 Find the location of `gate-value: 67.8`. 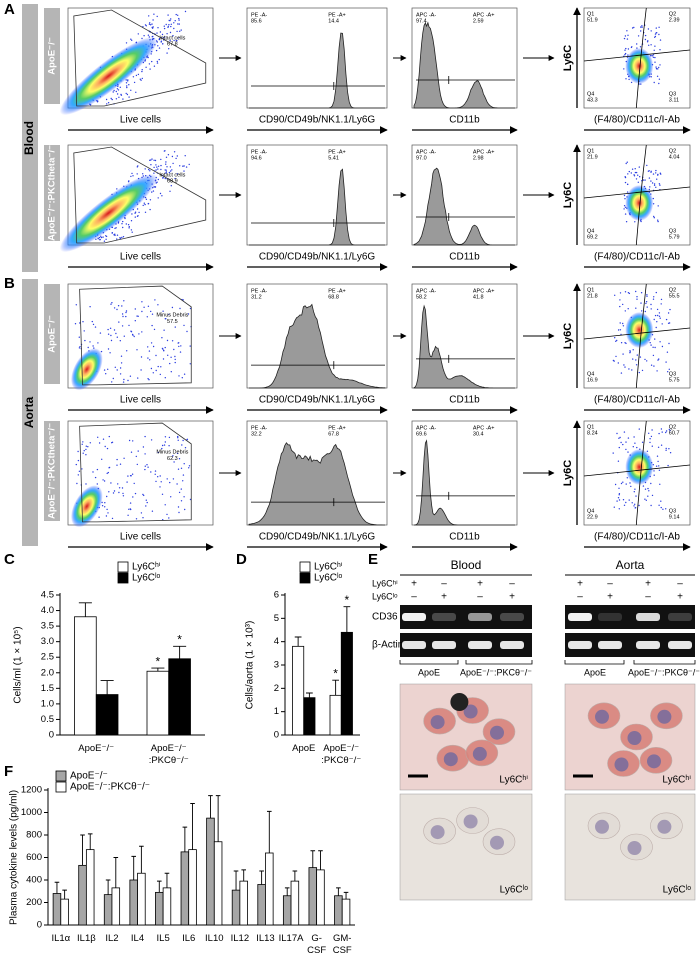

gate-value: 67.8 is located at coordinates (172, 44).